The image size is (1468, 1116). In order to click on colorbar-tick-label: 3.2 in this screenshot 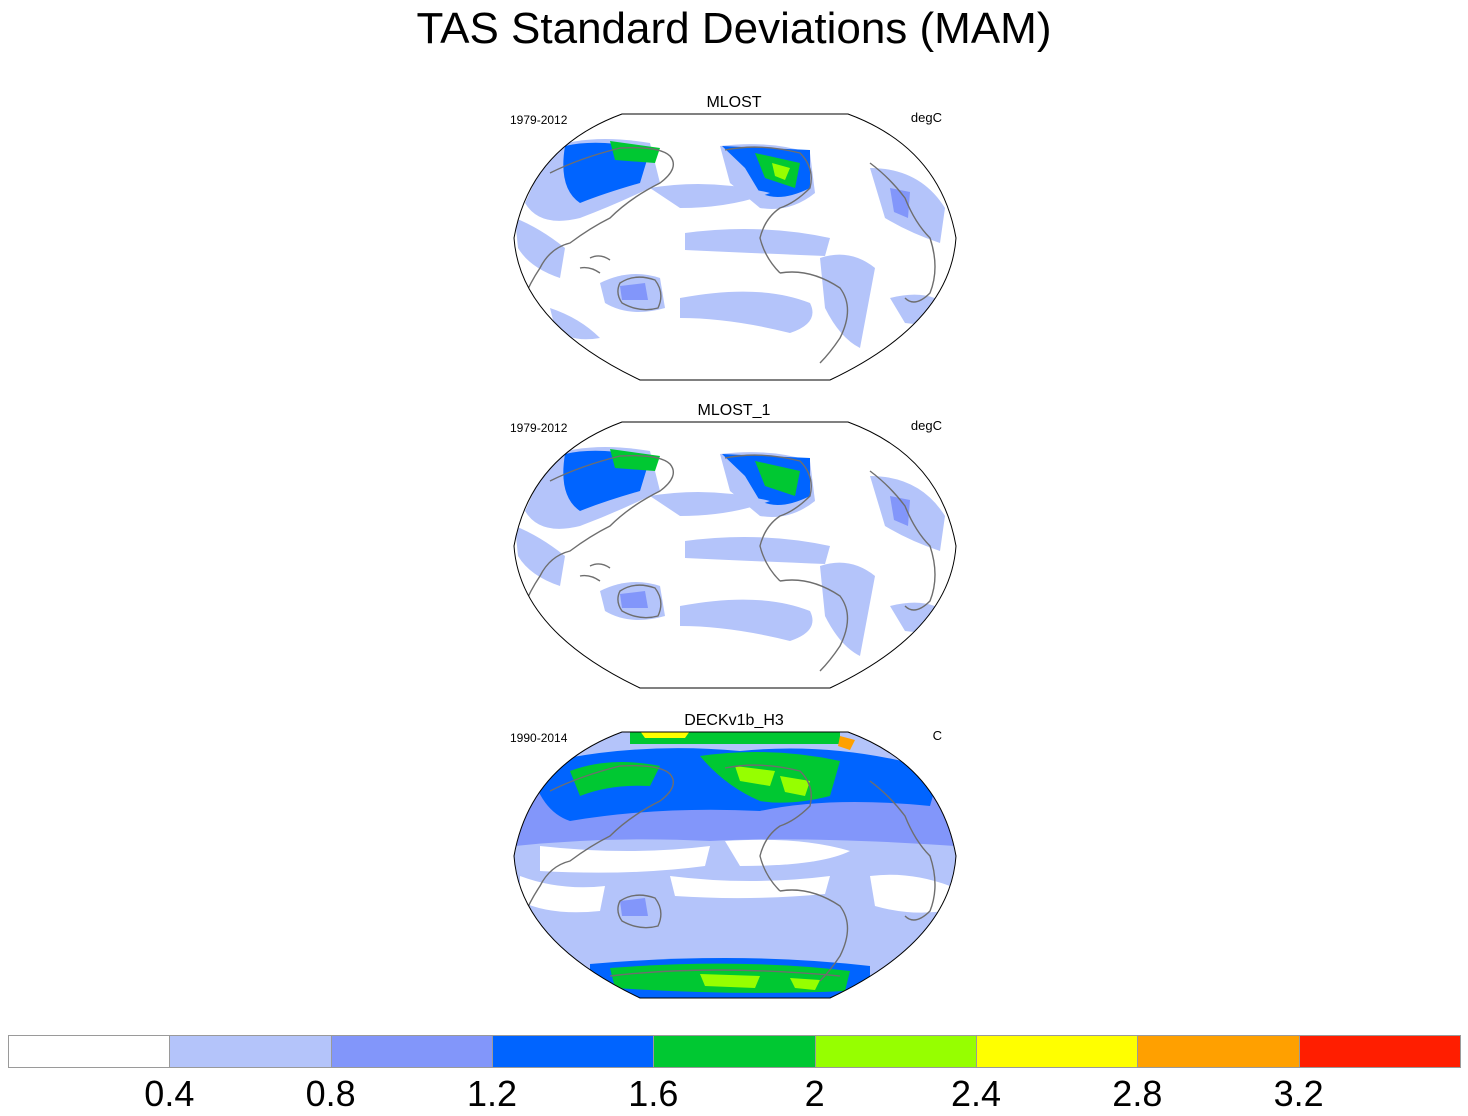, I will do `click(1298, 1093)`.